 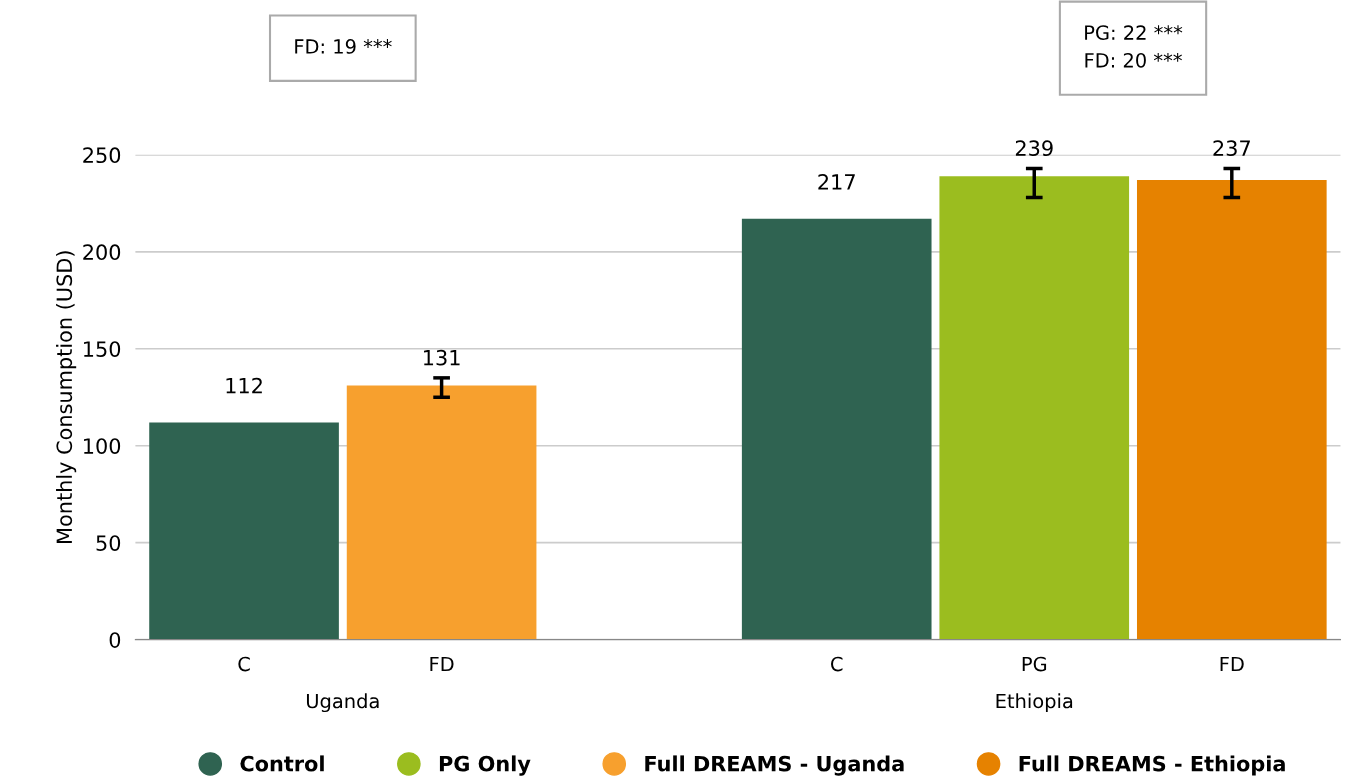 What do you see at coordinates (1152, 765) in the screenshot?
I see `legend-label: Full DREAMS - Ethiopia` at bounding box center [1152, 765].